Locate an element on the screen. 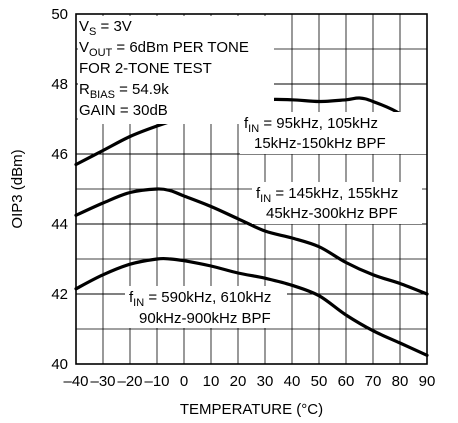 This screenshot has width=458, height=423. series-3-label-background is located at coordinates (206, 307).